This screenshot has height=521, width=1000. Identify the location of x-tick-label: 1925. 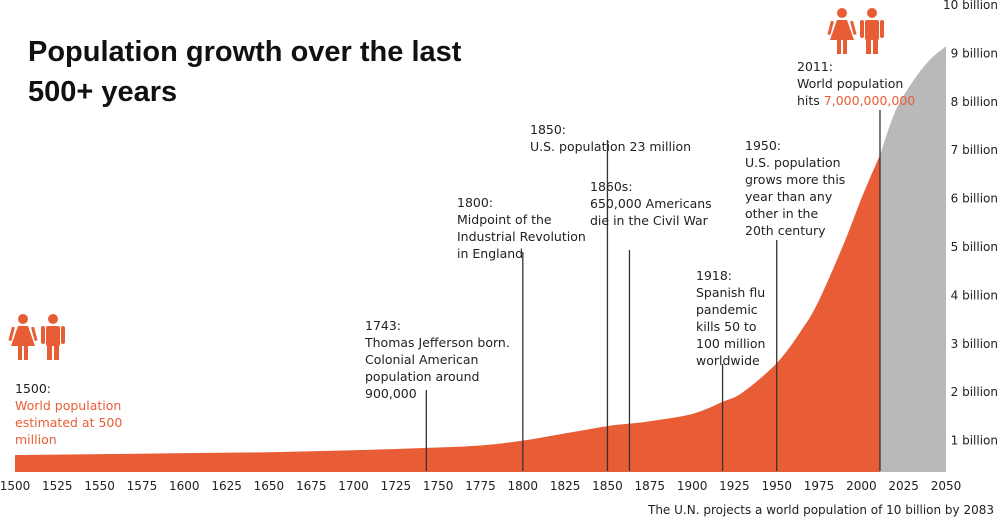
(734, 486).